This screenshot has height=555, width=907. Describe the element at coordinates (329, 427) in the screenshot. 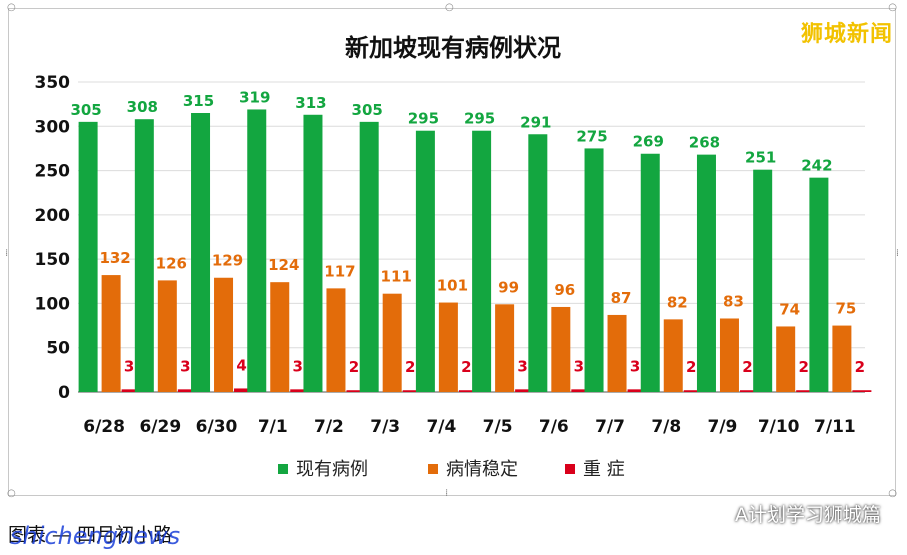

I see `x-tick-label: 7/2` at that location.